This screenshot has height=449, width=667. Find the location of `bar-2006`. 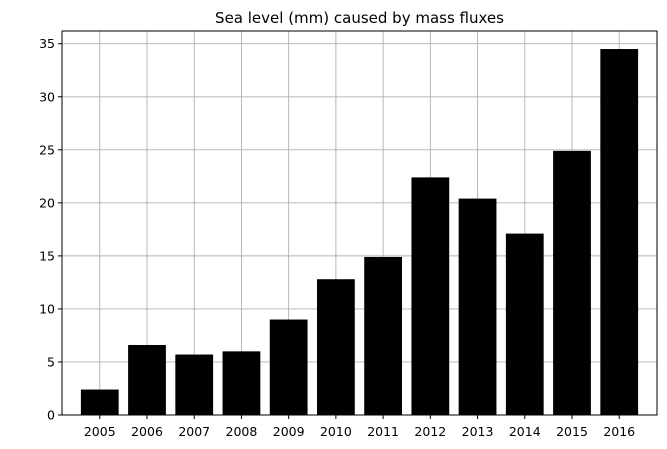

bar-2006 is located at coordinates (147, 379).